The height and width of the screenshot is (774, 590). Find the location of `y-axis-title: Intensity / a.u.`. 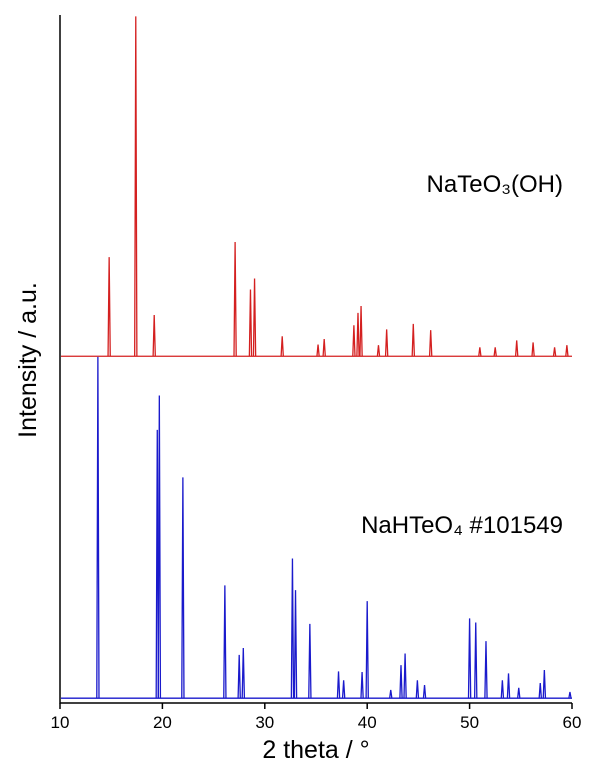

y-axis-title: Intensity / a.u. is located at coordinates (28, 360).